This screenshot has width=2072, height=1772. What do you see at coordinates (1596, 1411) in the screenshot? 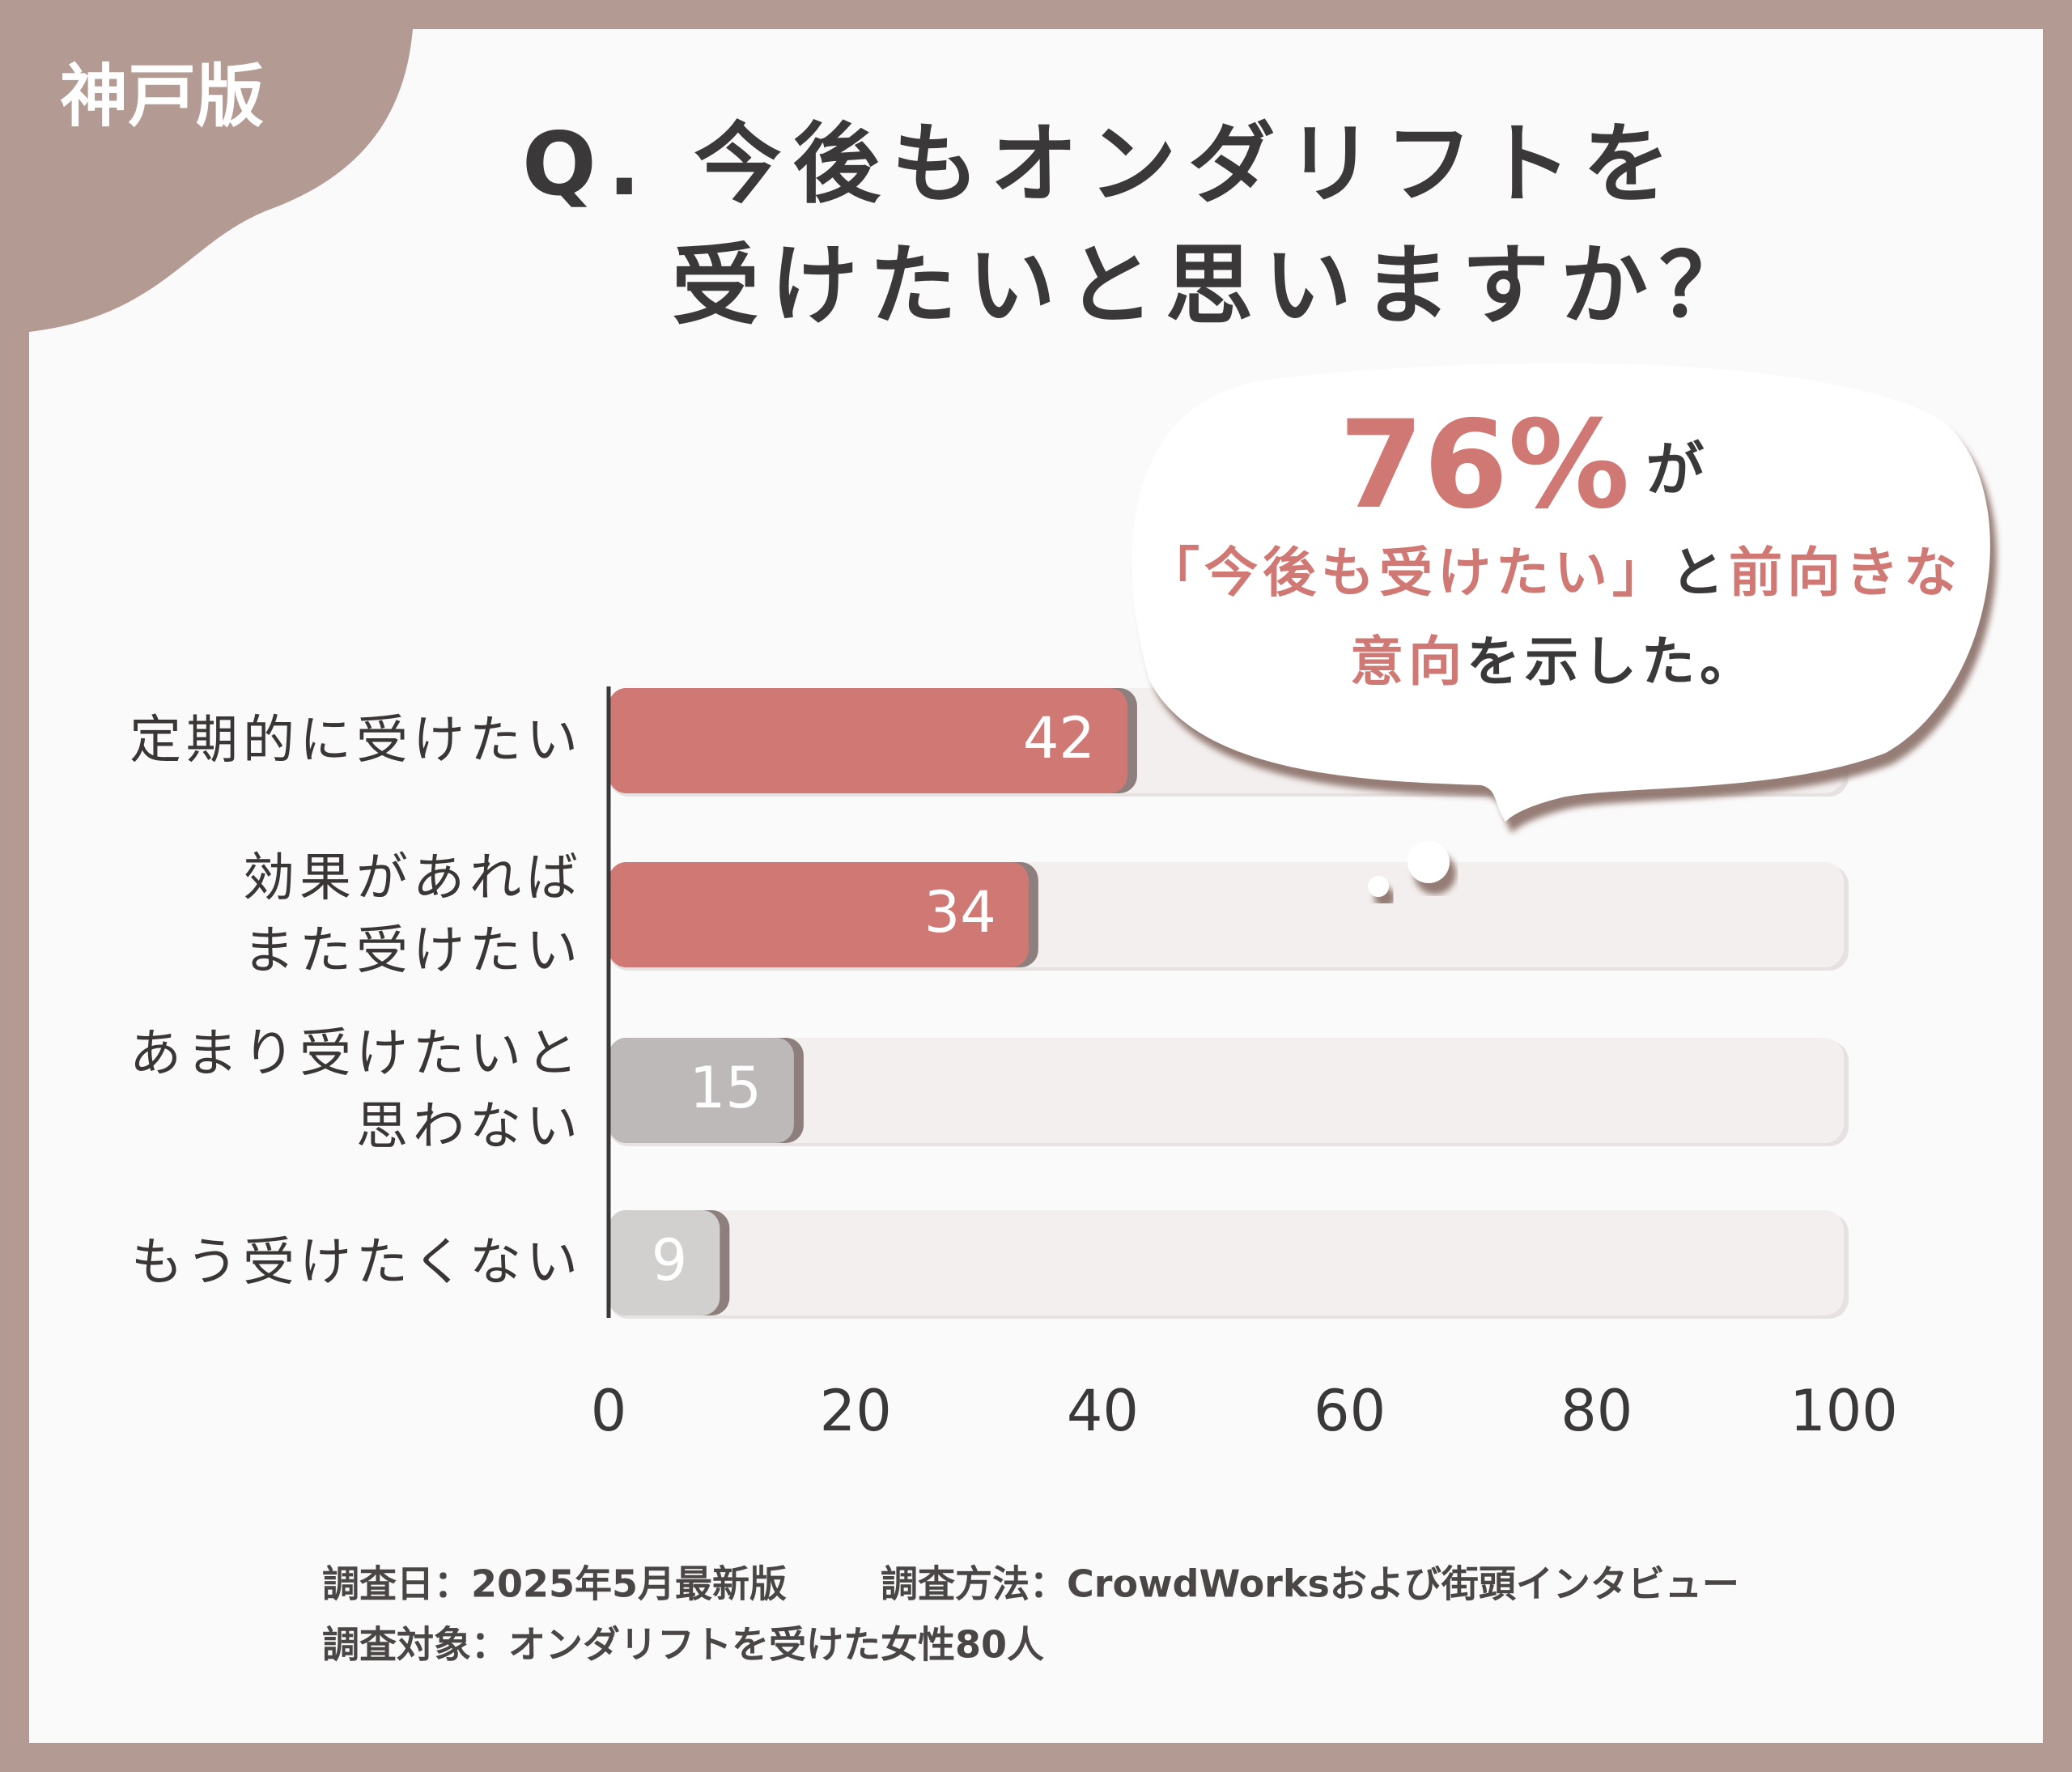
I see `x-tick-label: 80` at bounding box center [1596, 1411].